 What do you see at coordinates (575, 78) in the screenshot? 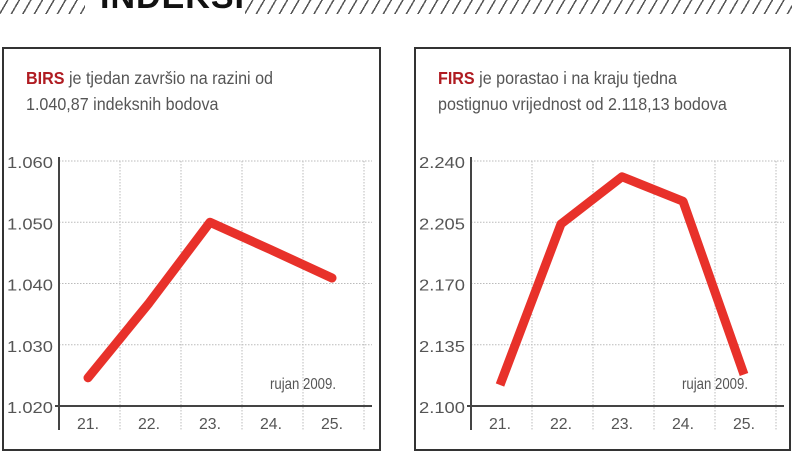
I see `firs-caption-text: je porastao i na kraju tjedna` at bounding box center [575, 78].